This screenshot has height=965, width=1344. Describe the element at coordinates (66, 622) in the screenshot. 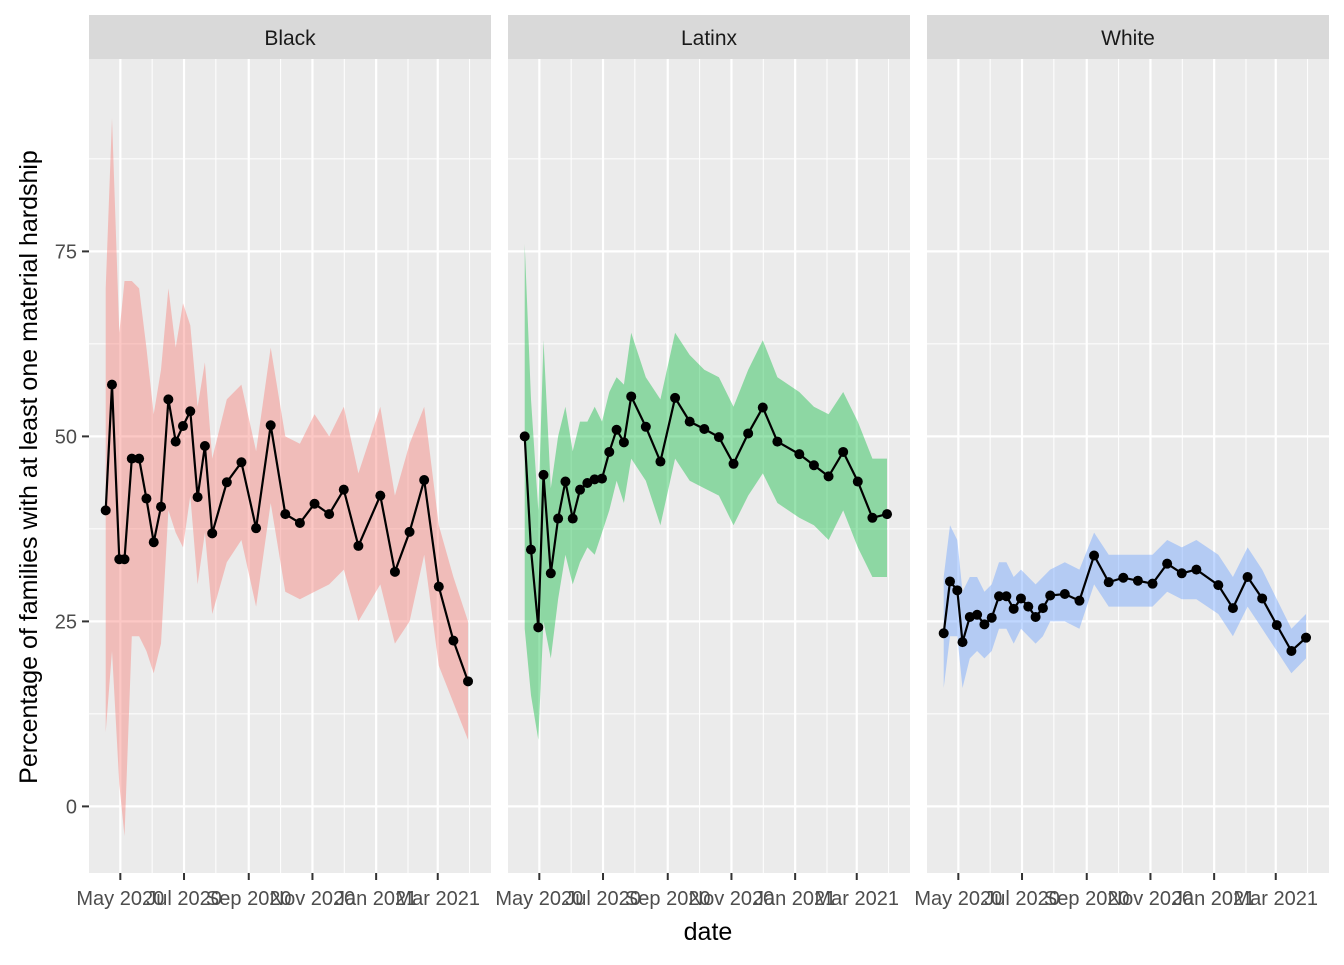

I see `y-tick-label: 25` at that location.